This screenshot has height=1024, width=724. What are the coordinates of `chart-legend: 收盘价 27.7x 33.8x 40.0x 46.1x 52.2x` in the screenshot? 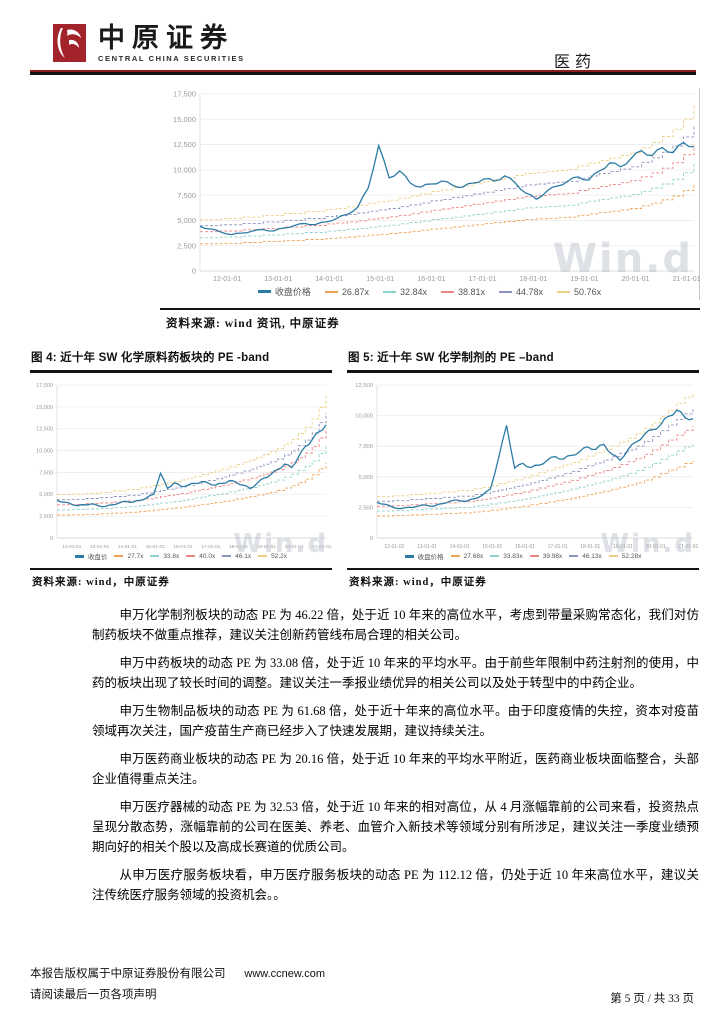 It's located at (181, 556).